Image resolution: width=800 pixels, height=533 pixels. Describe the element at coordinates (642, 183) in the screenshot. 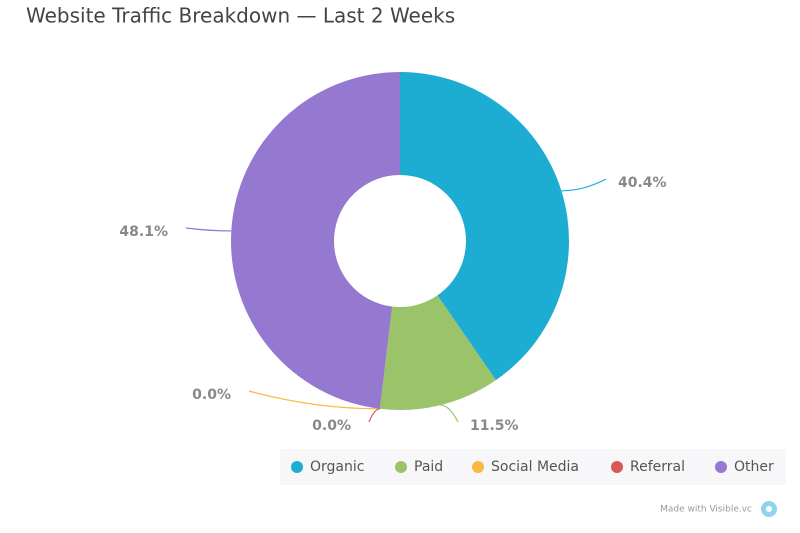

I see `data-label: 40.4%` at that location.